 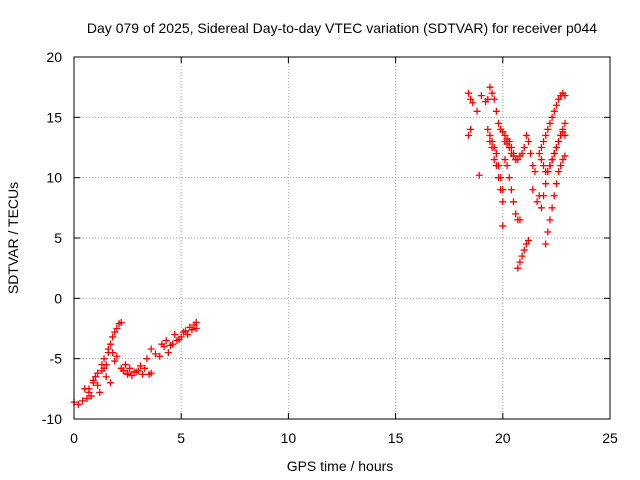 What do you see at coordinates (503, 438) in the screenshot?
I see `x-tick-label: 20` at bounding box center [503, 438].